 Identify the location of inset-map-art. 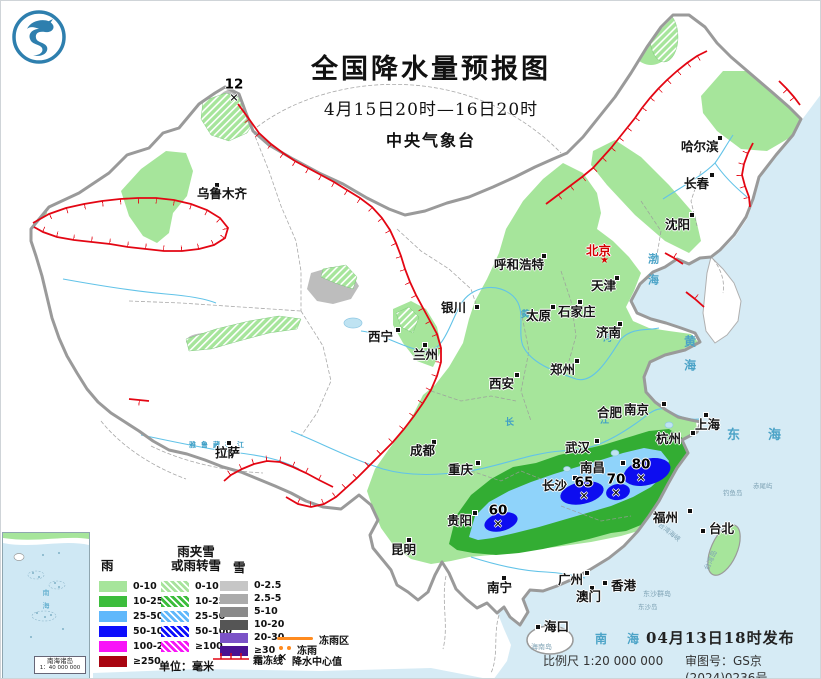
(46, 585).